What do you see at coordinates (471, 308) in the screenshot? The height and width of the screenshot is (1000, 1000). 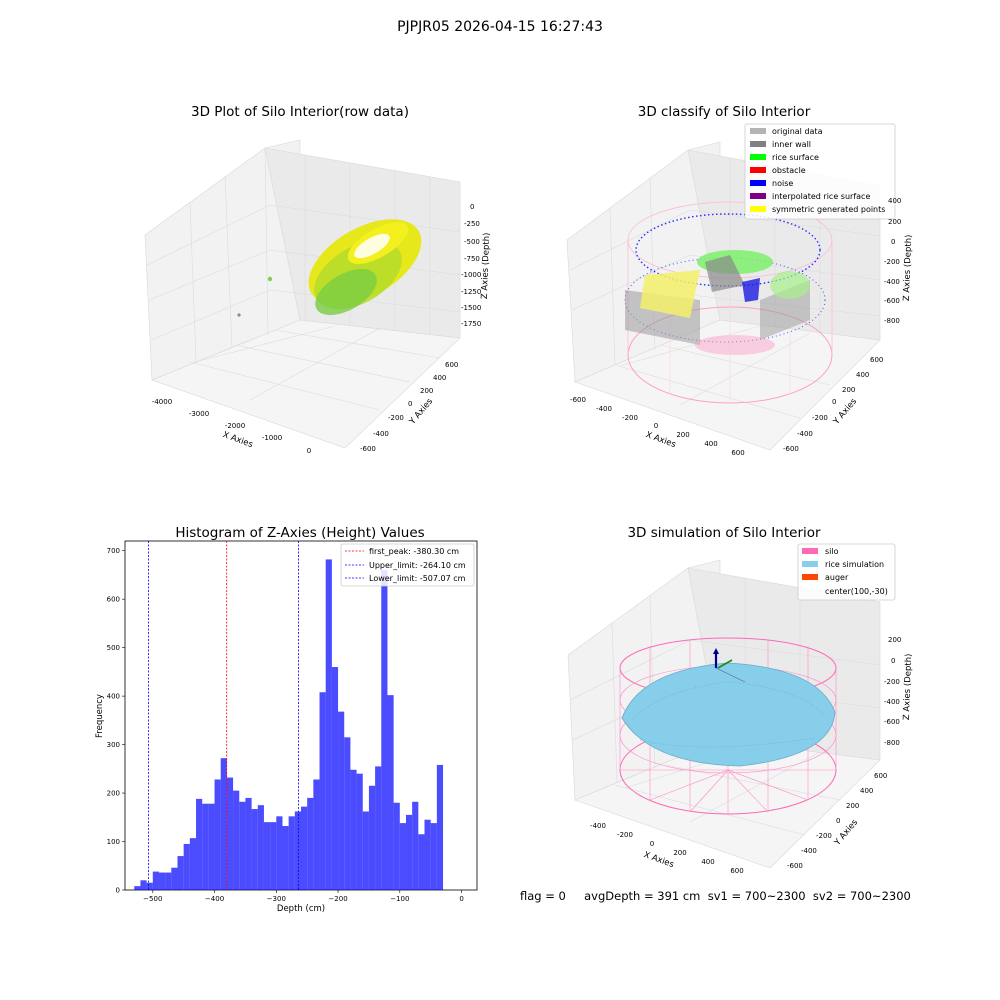 I see `raw-z-tick: -1500` at bounding box center [471, 308].